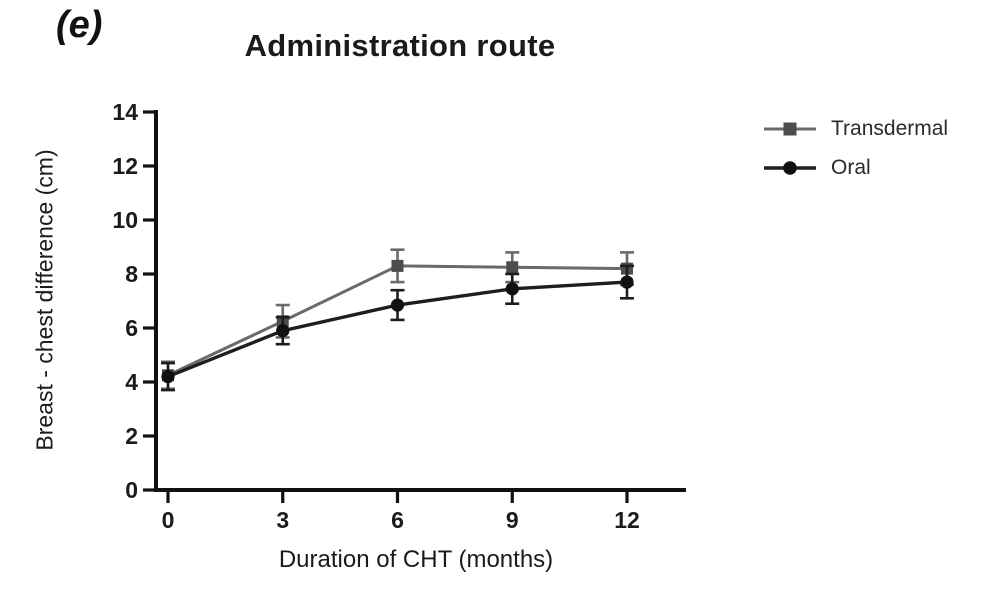 Image resolution: width=1008 pixels, height=613 pixels. I want to click on y-tick-label: 8, so click(131, 274).